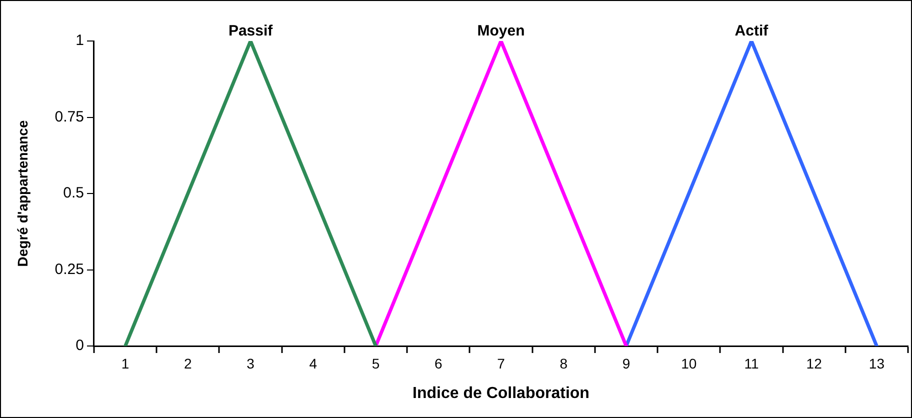  I want to click on x-tick-label: 3, so click(250, 363).